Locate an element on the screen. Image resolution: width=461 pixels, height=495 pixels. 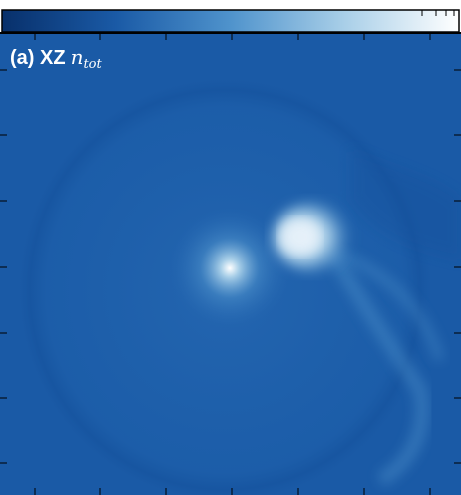
colorbar is located at coordinates (230, 21).